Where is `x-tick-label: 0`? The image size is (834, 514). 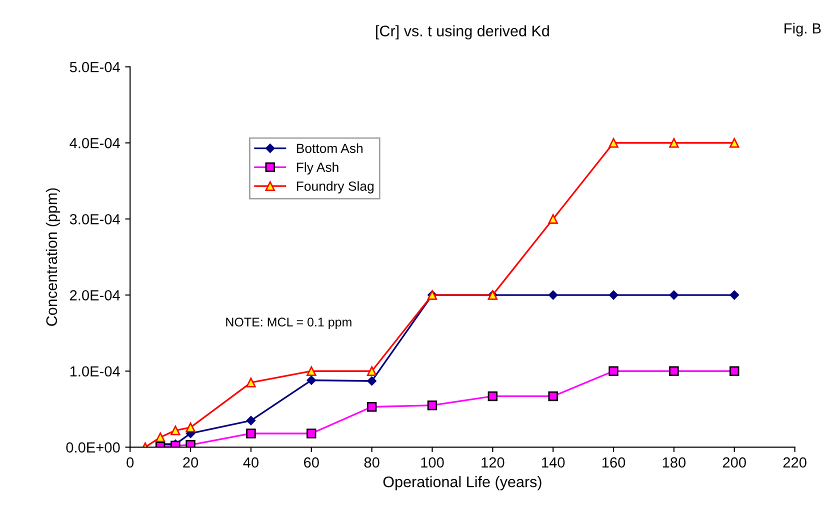
x-tick-label: 0 is located at coordinates (130, 462).